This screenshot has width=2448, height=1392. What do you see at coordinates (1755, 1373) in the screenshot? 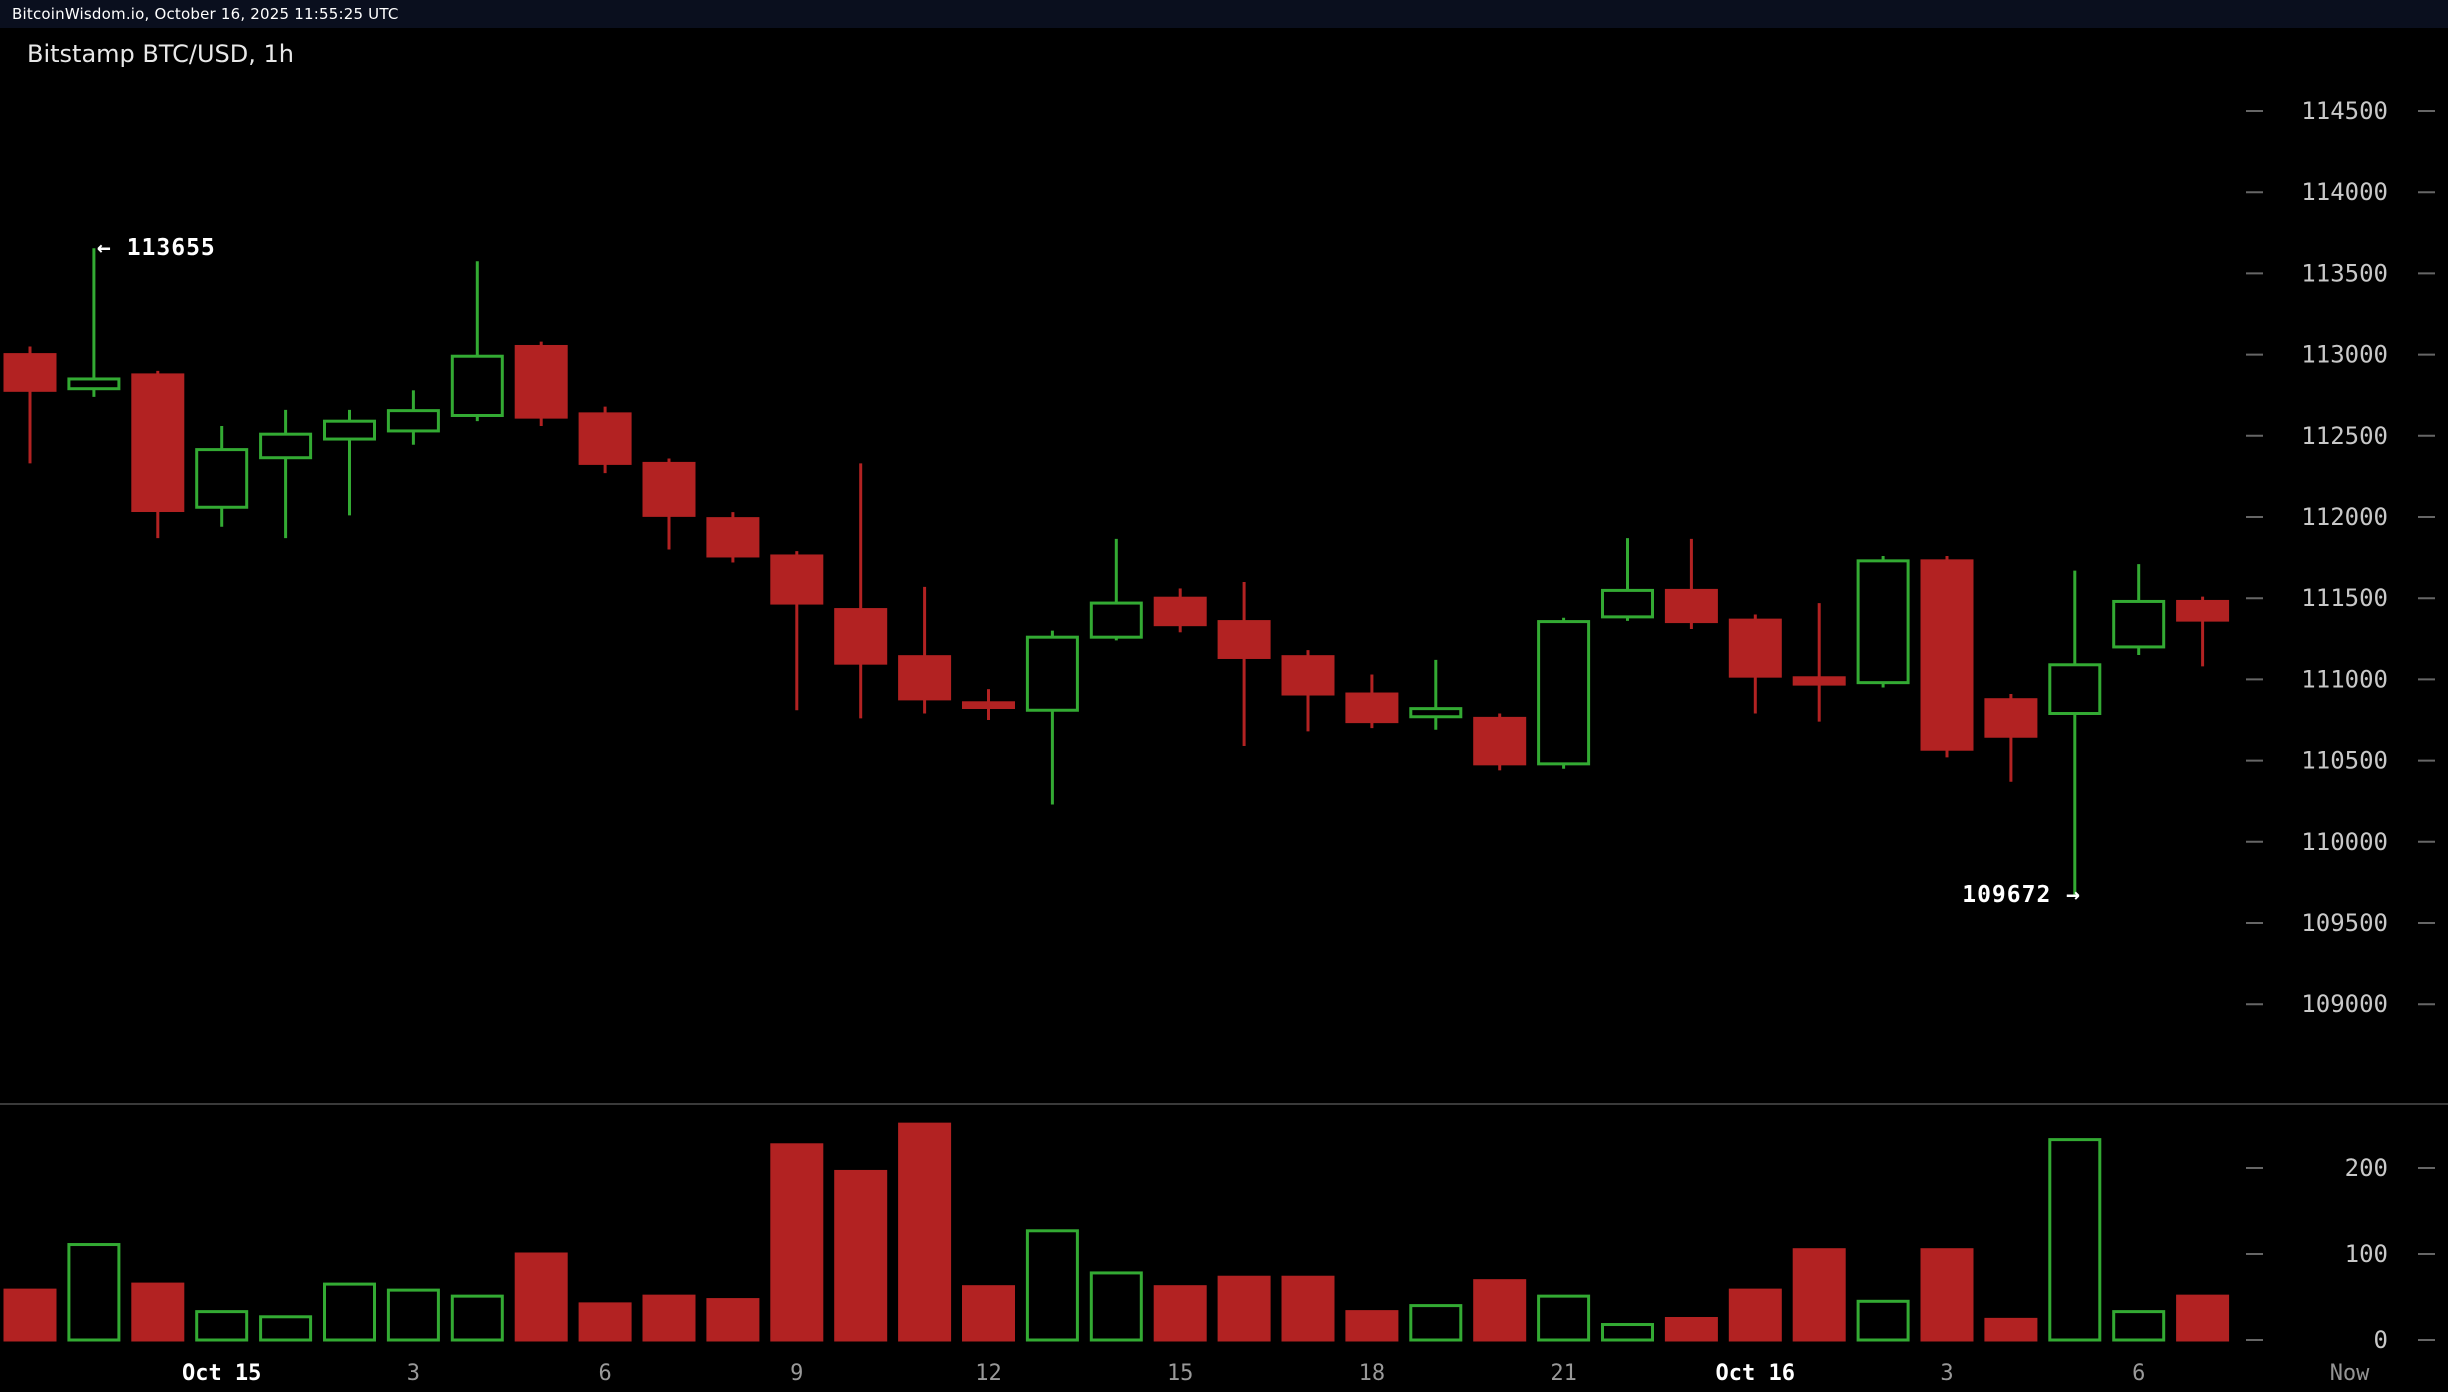
I see `time-axis-label: Oct 16` at bounding box center [1755, 1373].